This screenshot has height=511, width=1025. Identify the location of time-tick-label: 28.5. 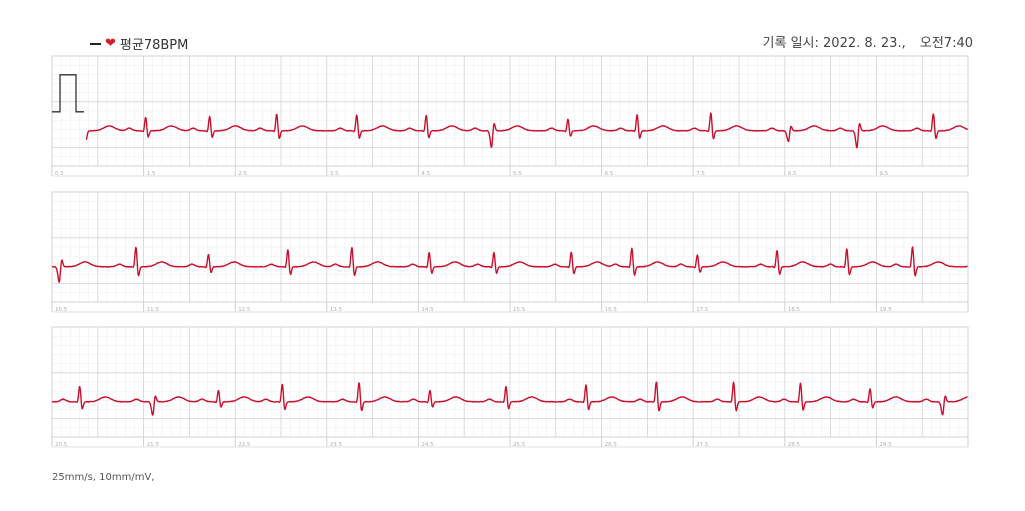
(794, 445).